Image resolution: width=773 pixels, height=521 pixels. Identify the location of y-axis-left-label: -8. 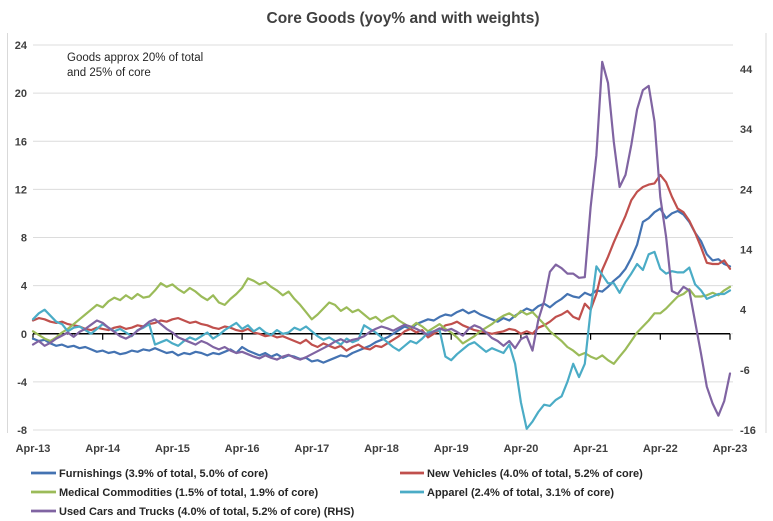
(22, 431).